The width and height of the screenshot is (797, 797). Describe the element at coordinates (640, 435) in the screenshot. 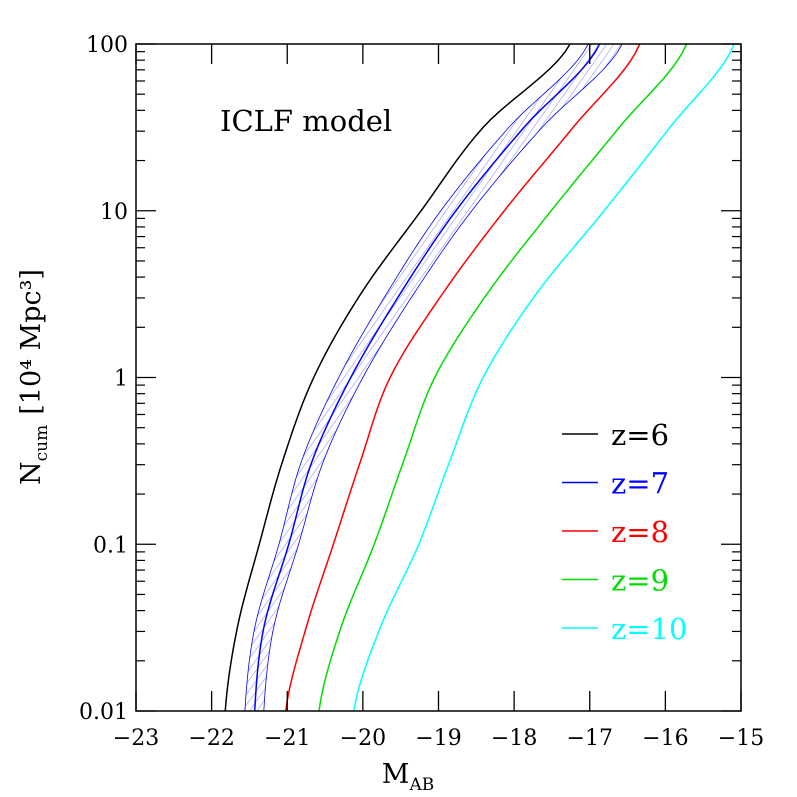

I see `legend-label: z=6` at that location.